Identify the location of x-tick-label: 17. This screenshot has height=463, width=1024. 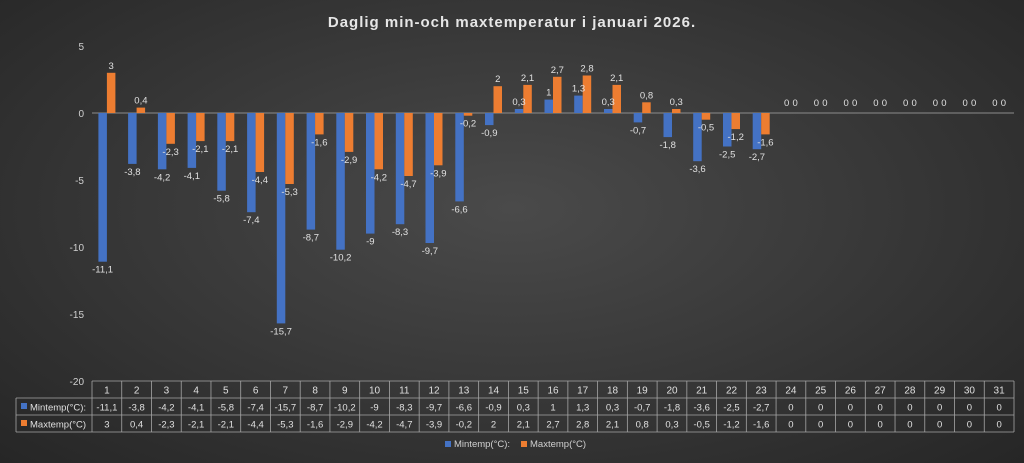
(583, 391).